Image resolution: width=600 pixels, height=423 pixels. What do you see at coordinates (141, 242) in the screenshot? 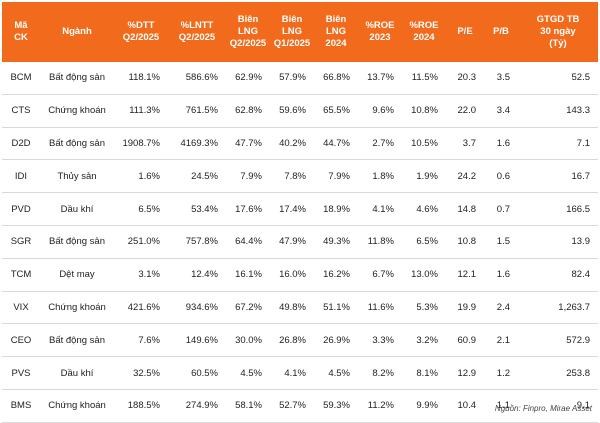
I see `value-cell: 251.0%` at bounding box center [141, 242].